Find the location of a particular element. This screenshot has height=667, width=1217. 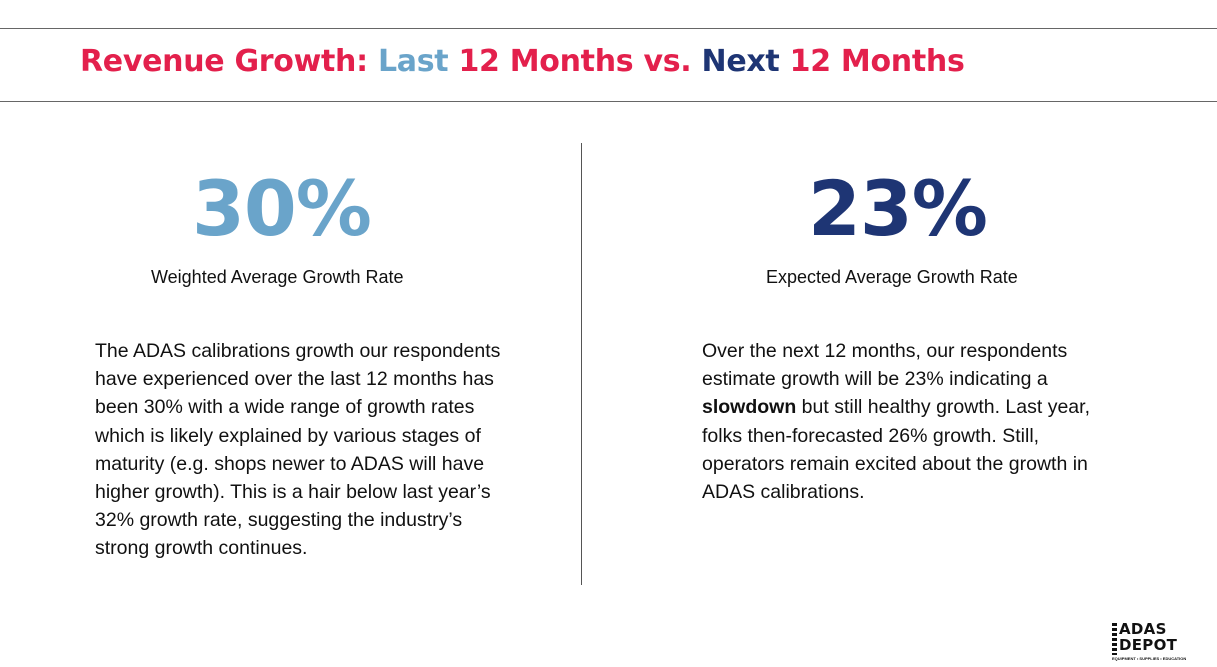

left-stat: 30% is located at coordinates (282, 208).